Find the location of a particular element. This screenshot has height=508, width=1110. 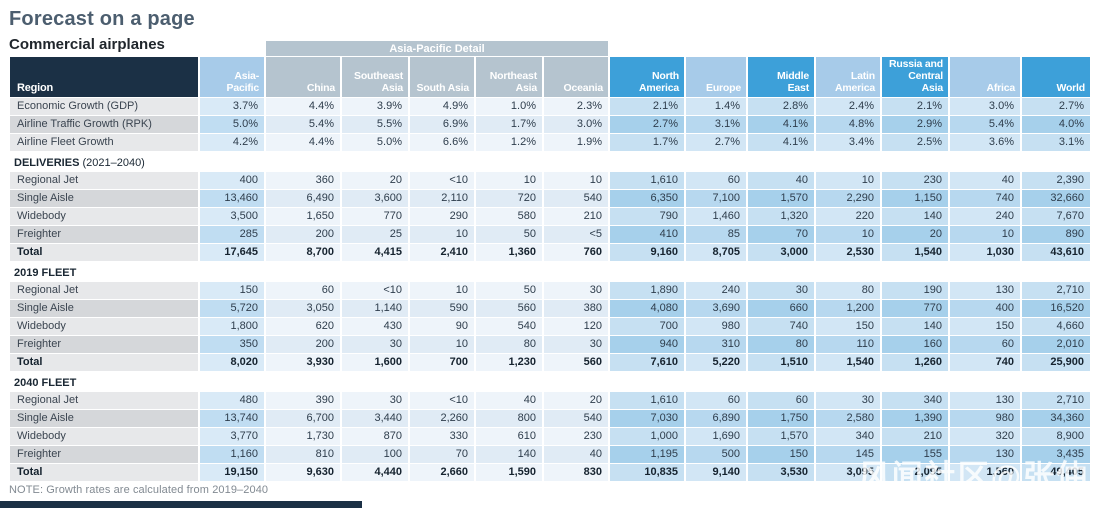

value-cell: 40 is located at coordinates (781, 181).